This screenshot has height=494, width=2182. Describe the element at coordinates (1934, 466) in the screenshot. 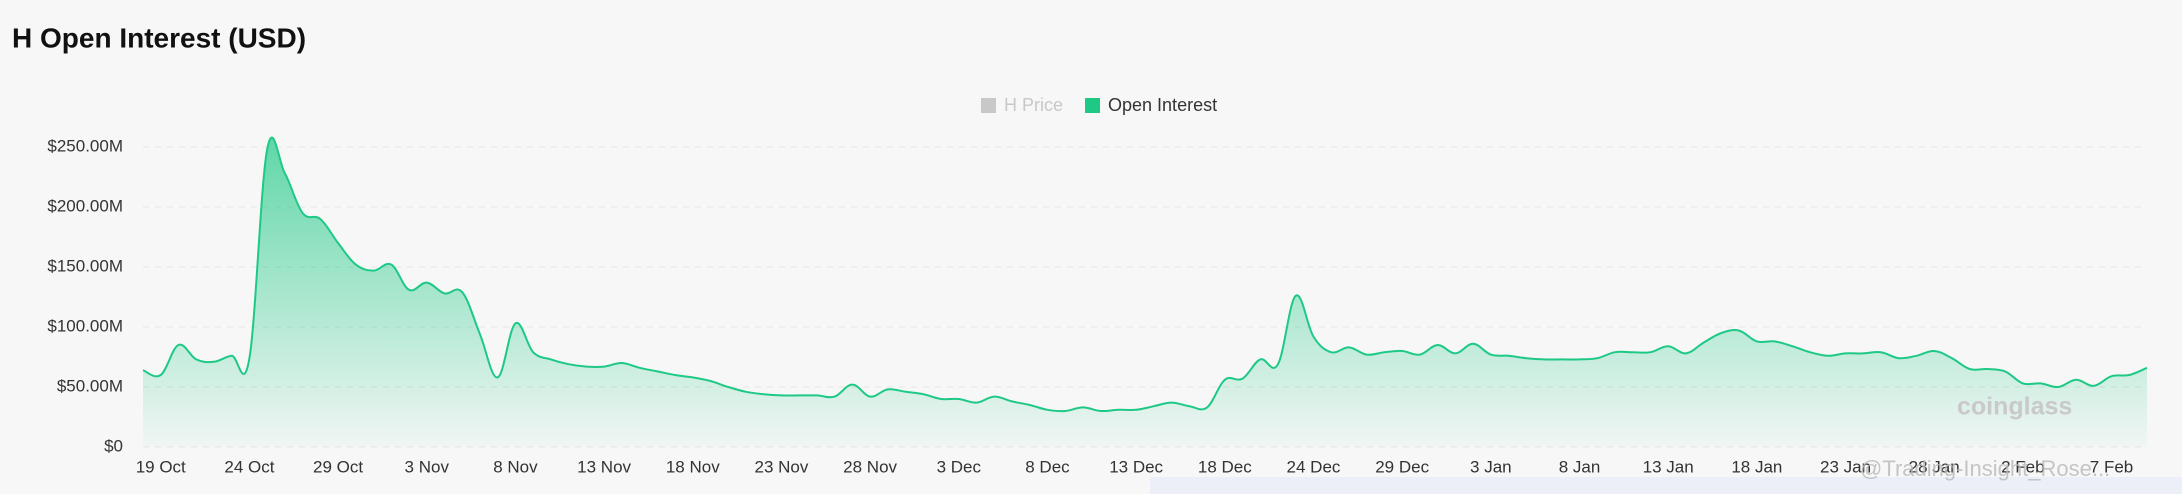

I see `x-tick-label: 28 Jan` at that location.